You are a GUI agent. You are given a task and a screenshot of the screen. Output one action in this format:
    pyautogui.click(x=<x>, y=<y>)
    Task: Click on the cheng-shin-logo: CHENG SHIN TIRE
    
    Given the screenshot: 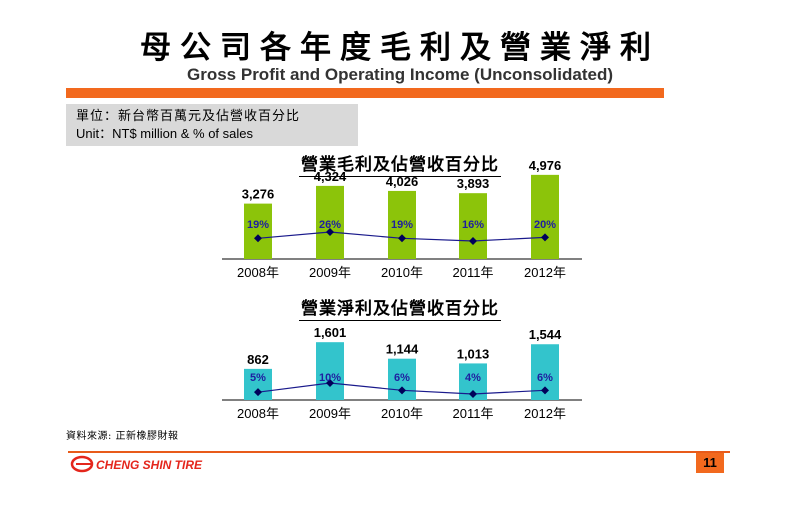 What is the action you would take?
    pyautogui.click(x=136, y=464)
    